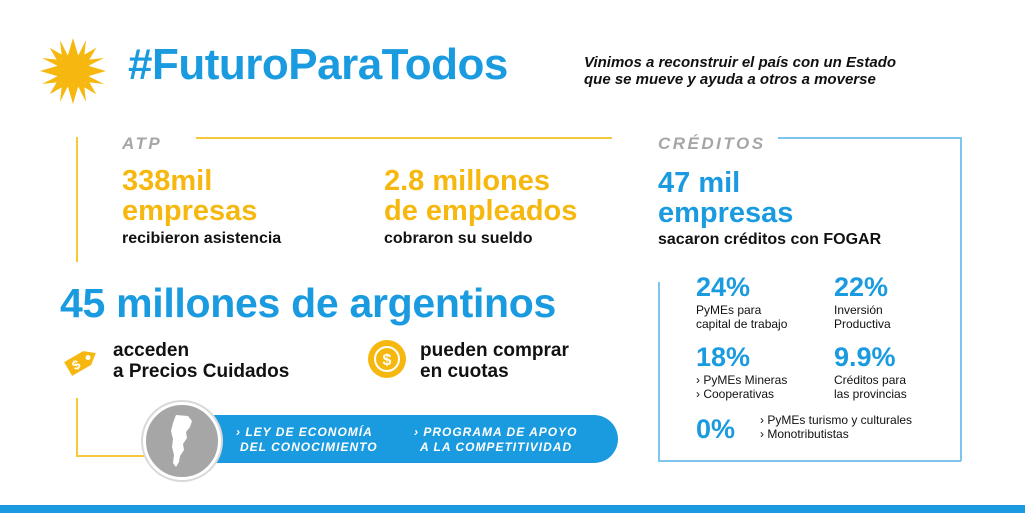 The height and width of the screenshot is (513, 1025). Describe the element at coordinates (202, 238) in the screenshot. I see `atp-stat1-desc: recibieron asistencia` at that location.